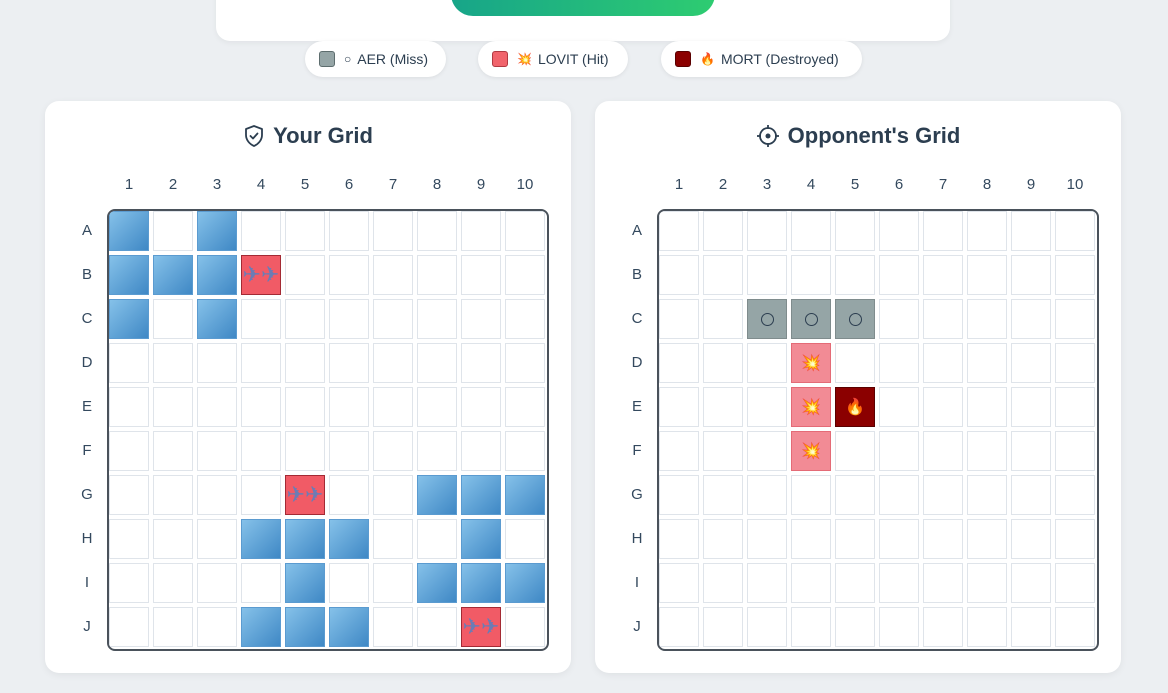  What do you see at coordinates (943, 319) in the screenshot?
I see `opponent-cell-c7` at bounding box center [943, 319].